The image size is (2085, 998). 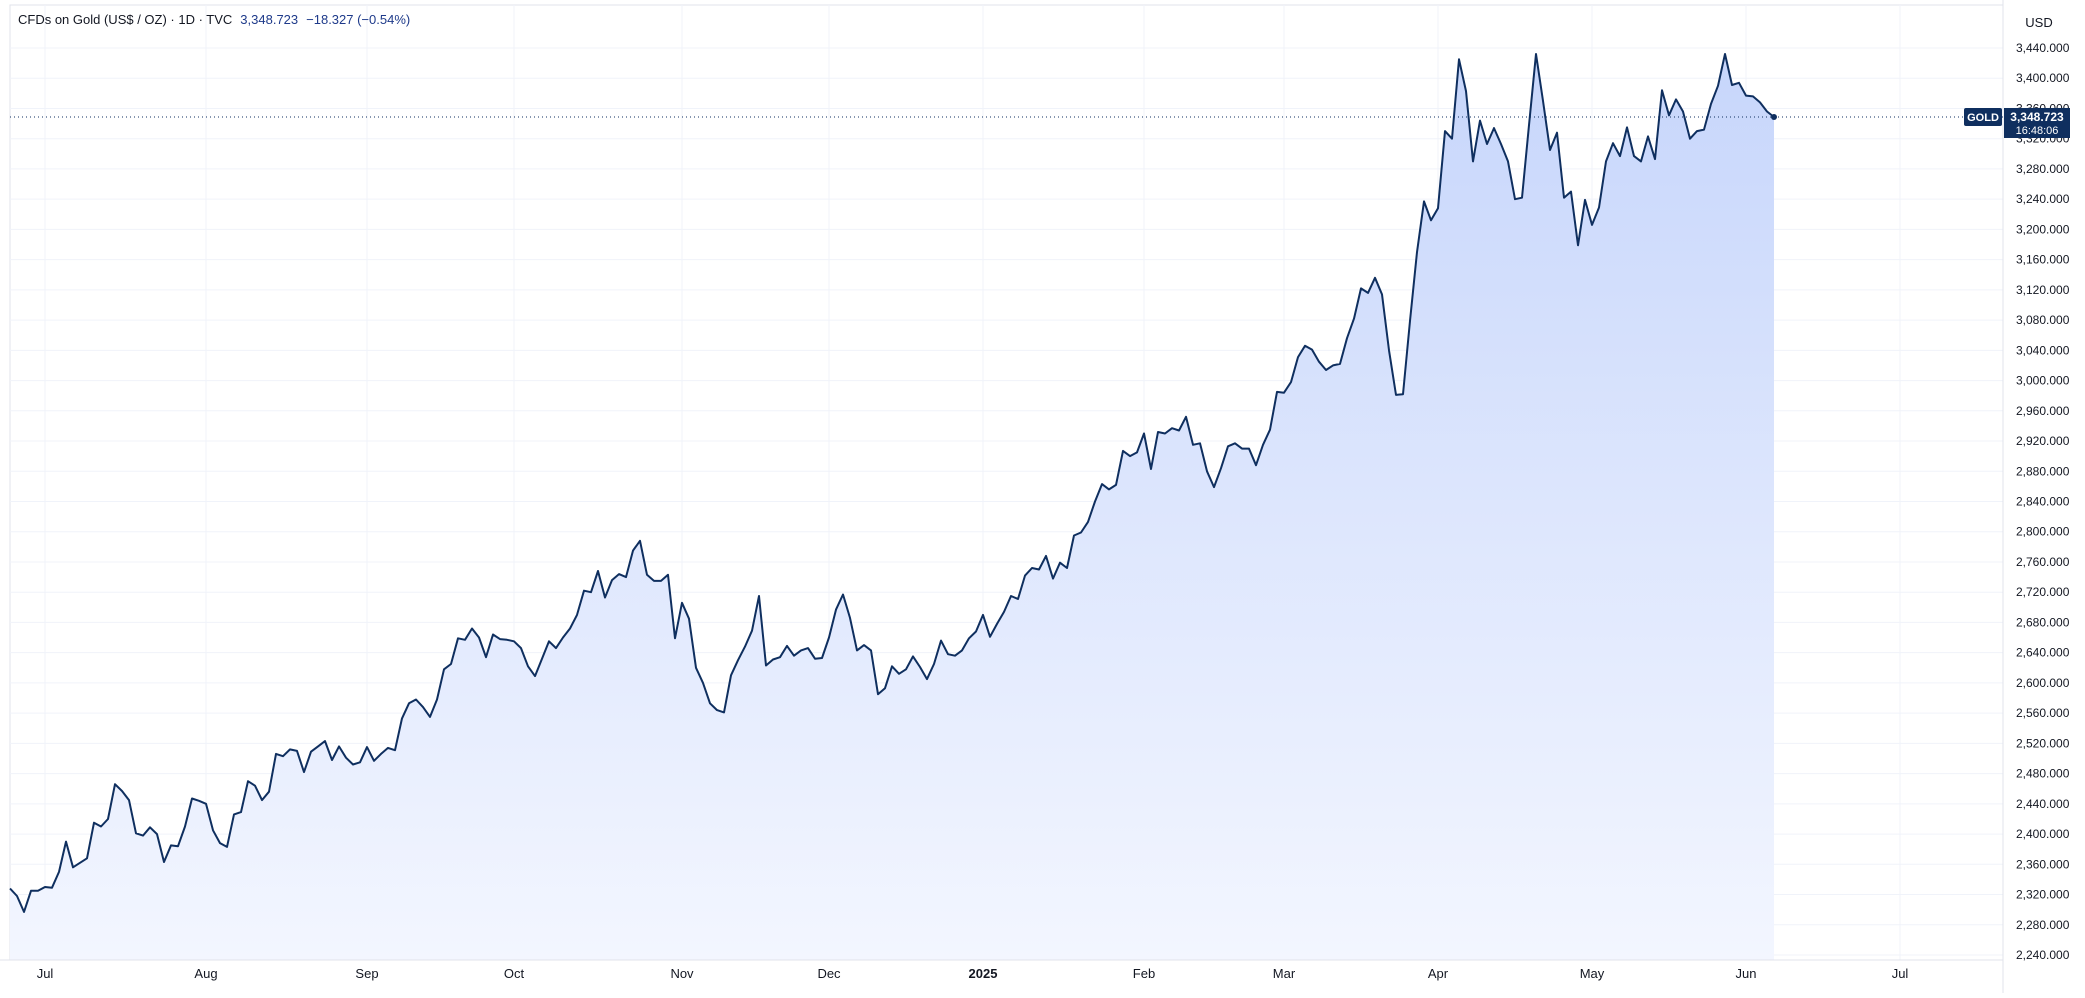 I want to click on y-tick-label: 2,840.000, so click(x=2043, y=502).